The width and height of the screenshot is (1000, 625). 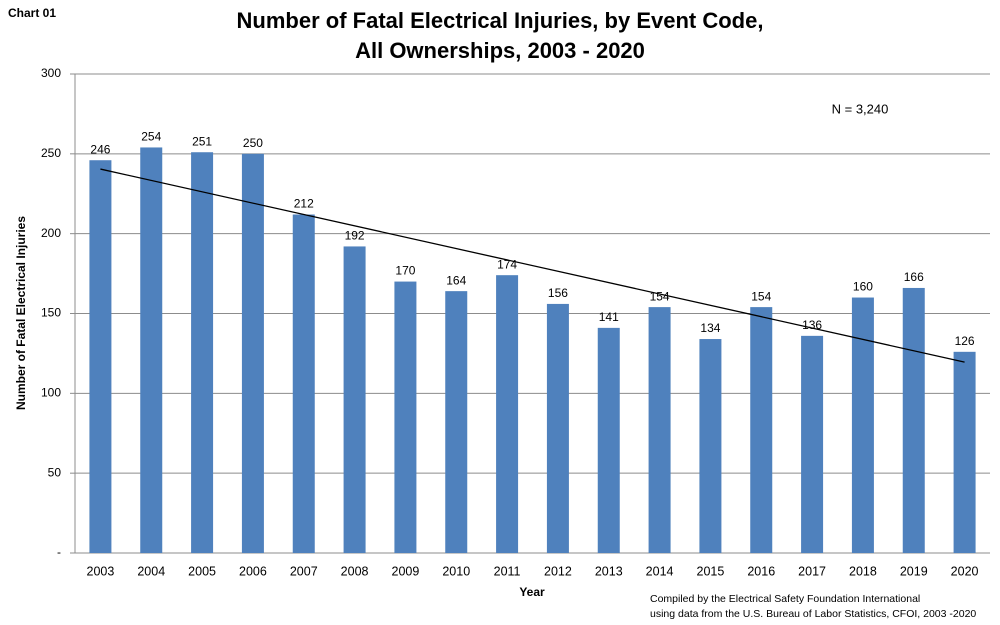 I want to click on x-tick-label: 2012, so click(x=558, y=571).